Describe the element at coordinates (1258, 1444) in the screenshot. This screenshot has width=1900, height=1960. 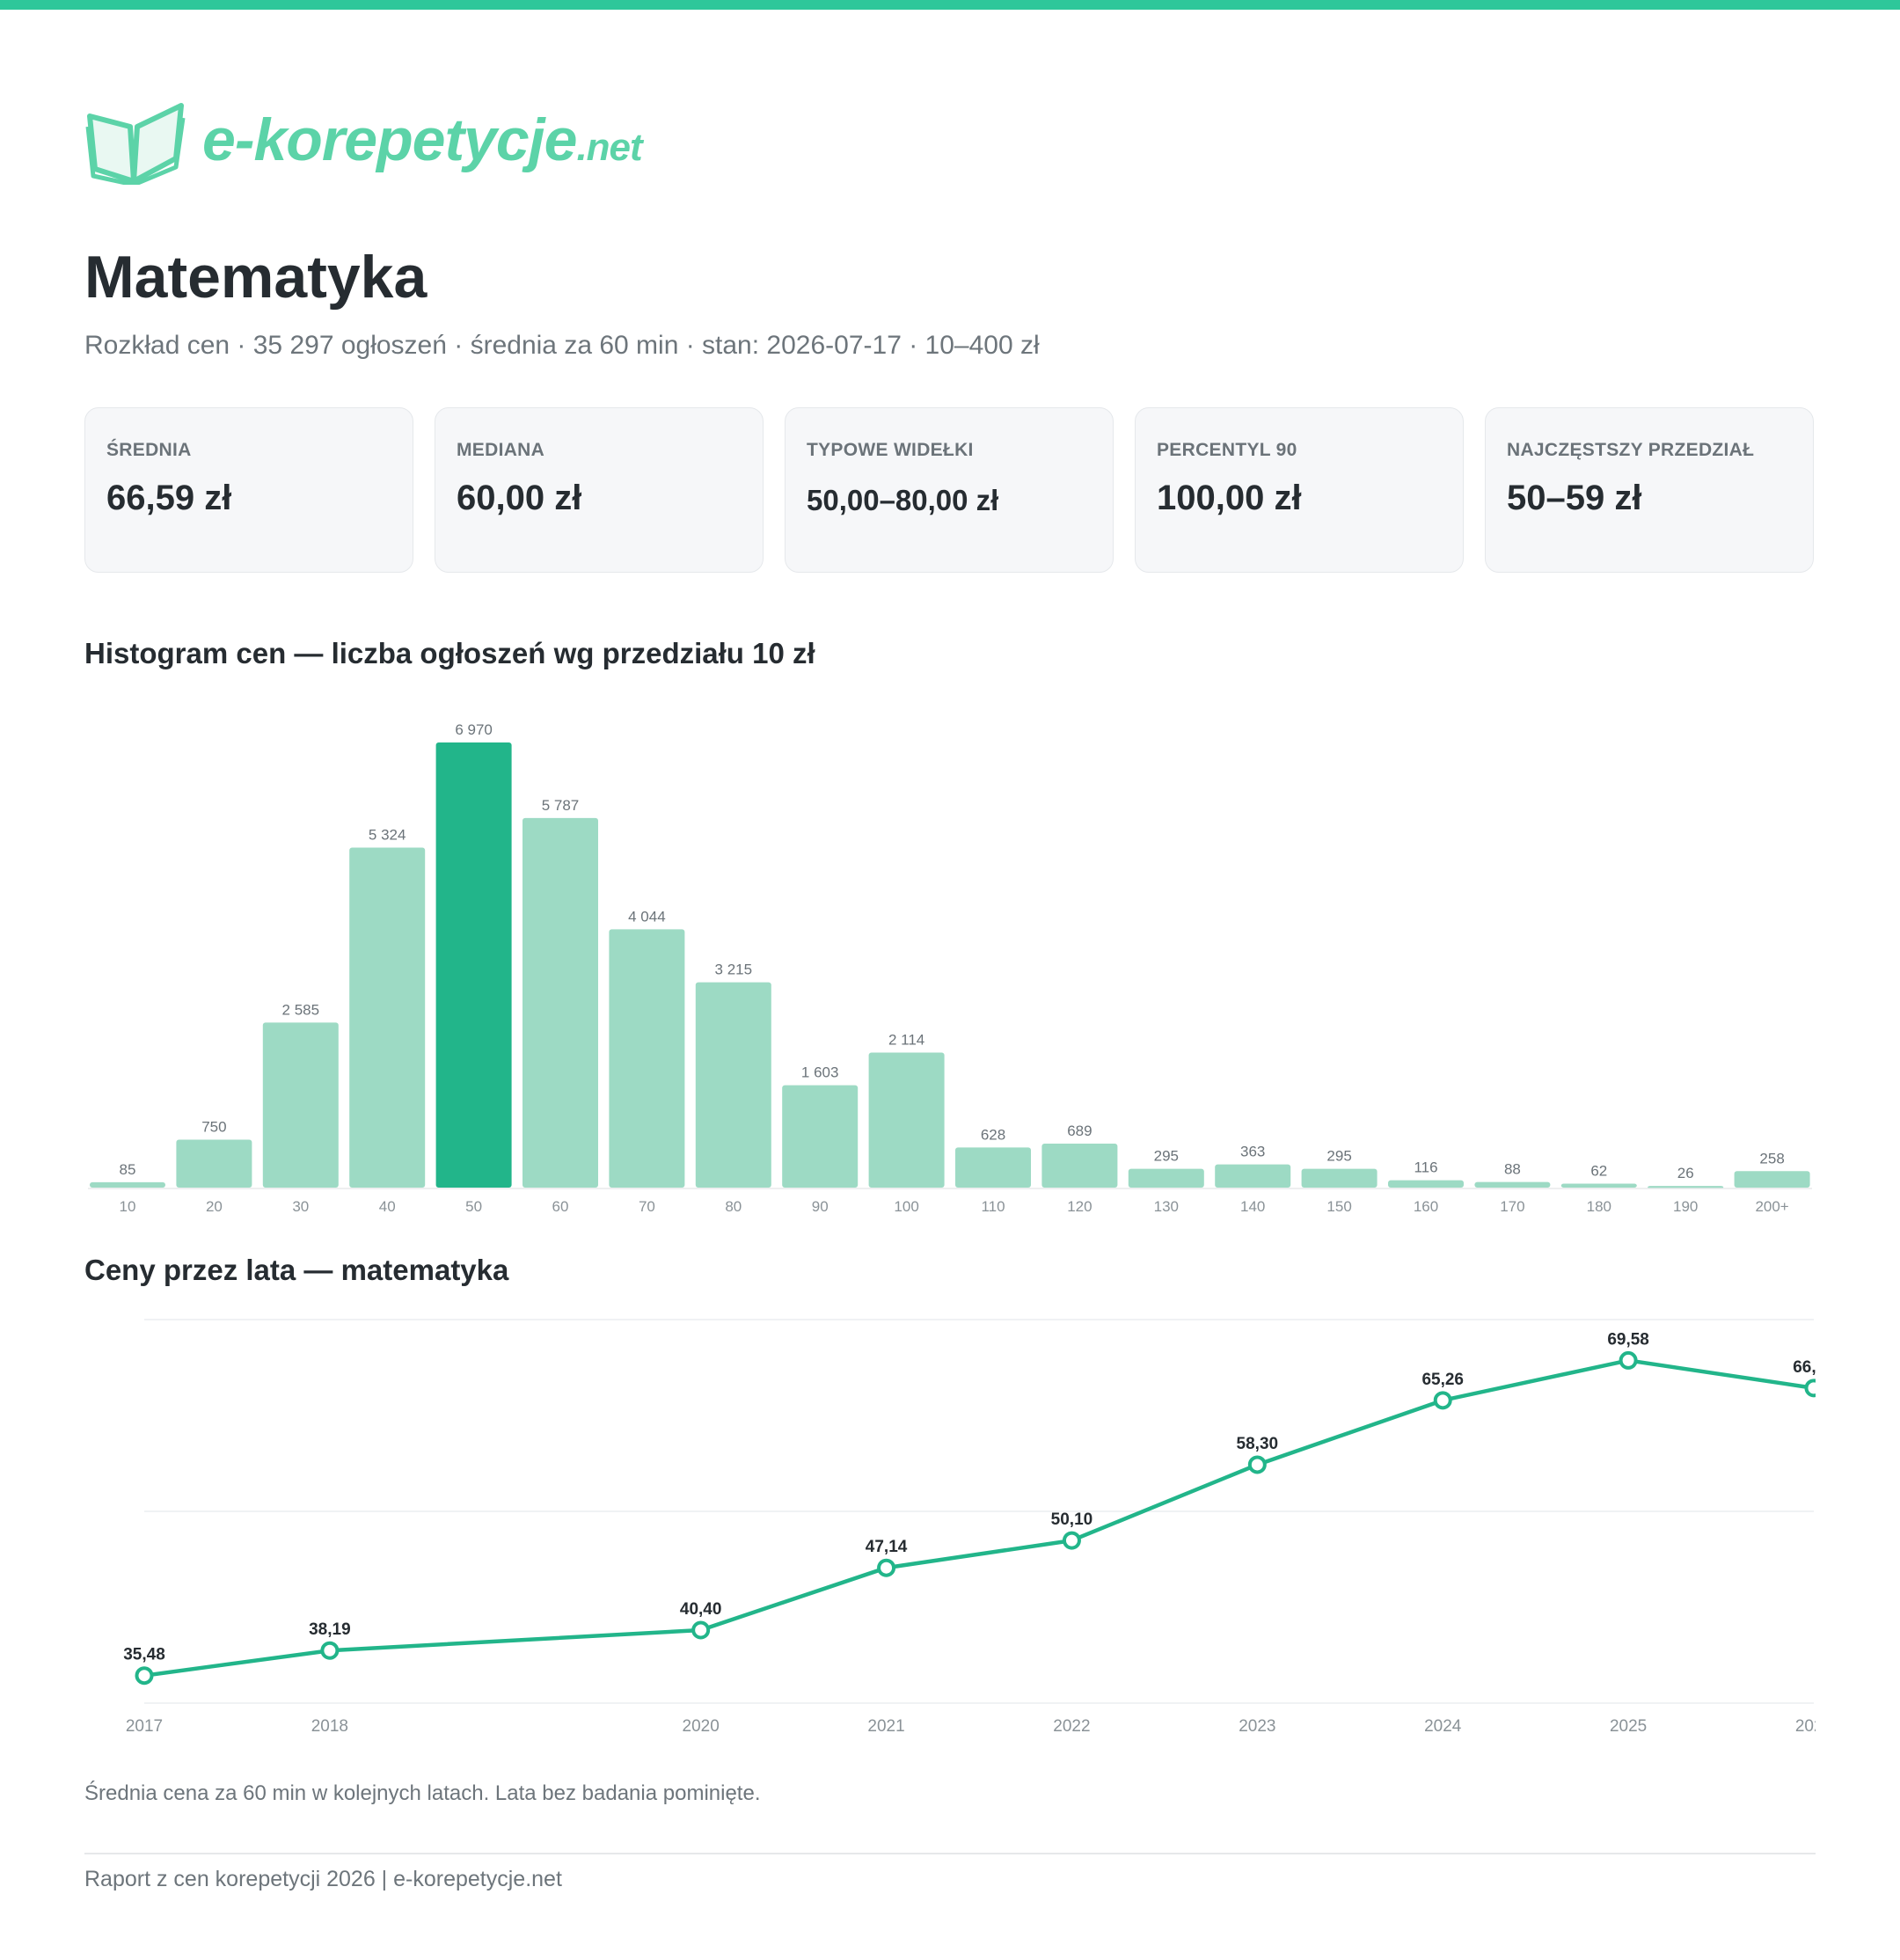
I see `line-point-value-label: 58,30` at that location.